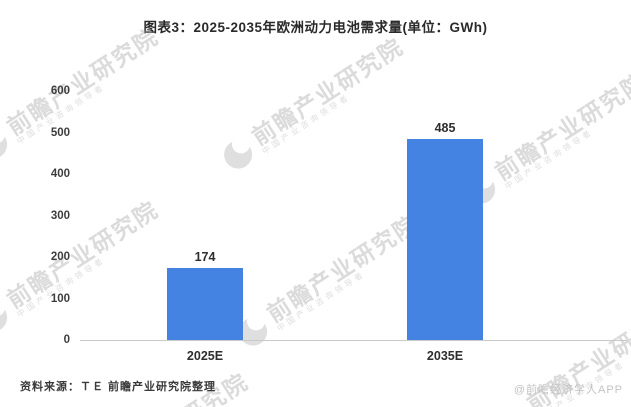  Describe the element at coordinates (60, 215) in the screenshot. I see `y-axis-tick-label: 300` at that location.